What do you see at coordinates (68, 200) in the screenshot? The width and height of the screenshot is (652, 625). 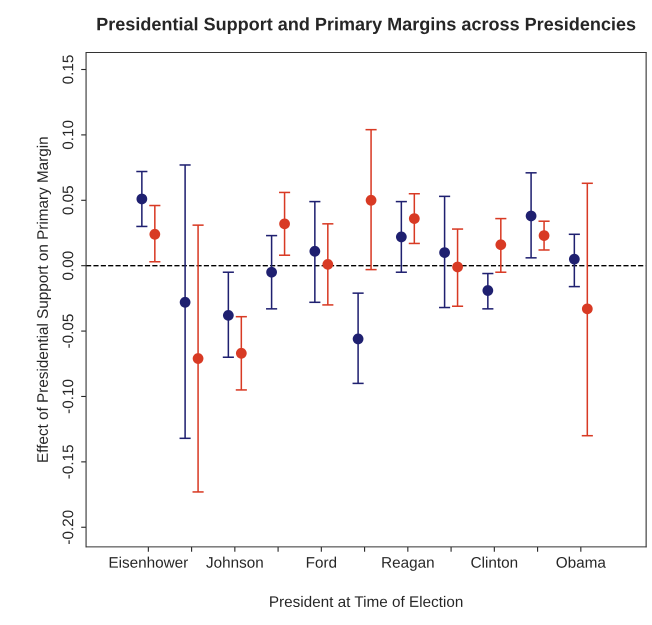 I see `y-tick-label: 0.05` at bounding box center [68, 200].